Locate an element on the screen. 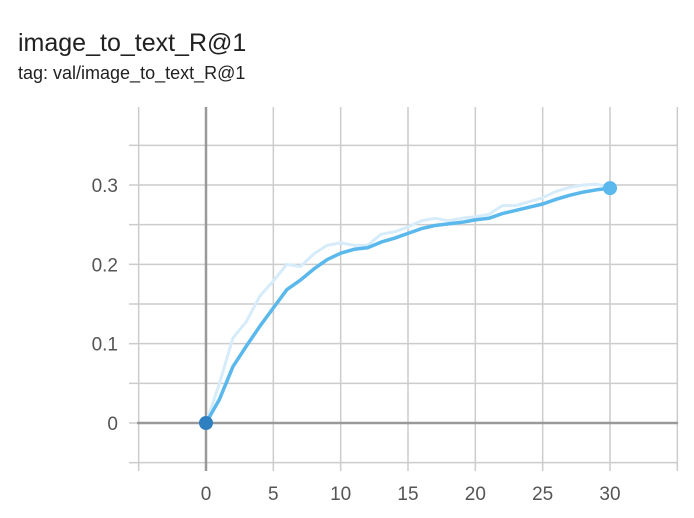 The width and height of the screenshot is (694, 518). x-tick-label: 10 is located at coordinates (340, 494).